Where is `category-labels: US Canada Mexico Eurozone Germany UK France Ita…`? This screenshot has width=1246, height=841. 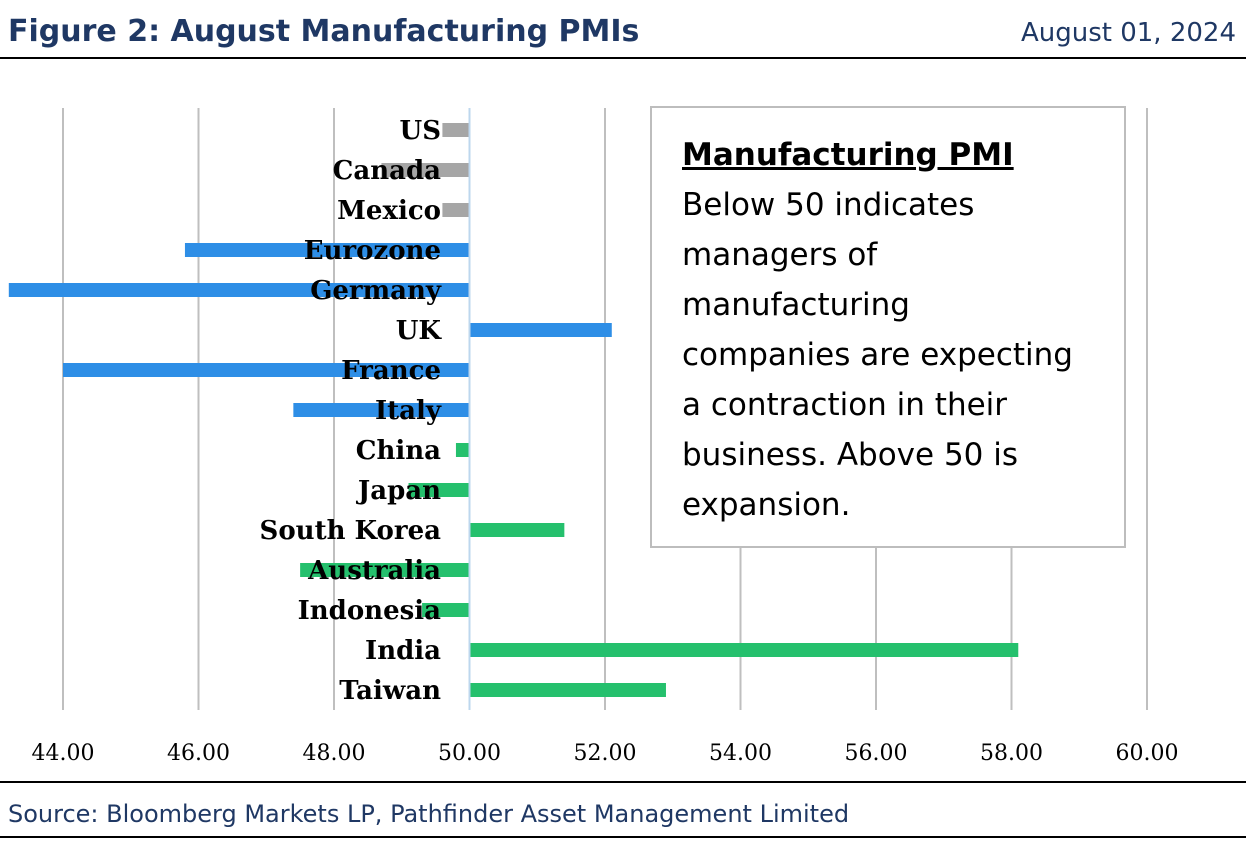 category-labels: US Canada Mexico Eurozone Germany UK France Ita… is located at coordinates (351, 411).